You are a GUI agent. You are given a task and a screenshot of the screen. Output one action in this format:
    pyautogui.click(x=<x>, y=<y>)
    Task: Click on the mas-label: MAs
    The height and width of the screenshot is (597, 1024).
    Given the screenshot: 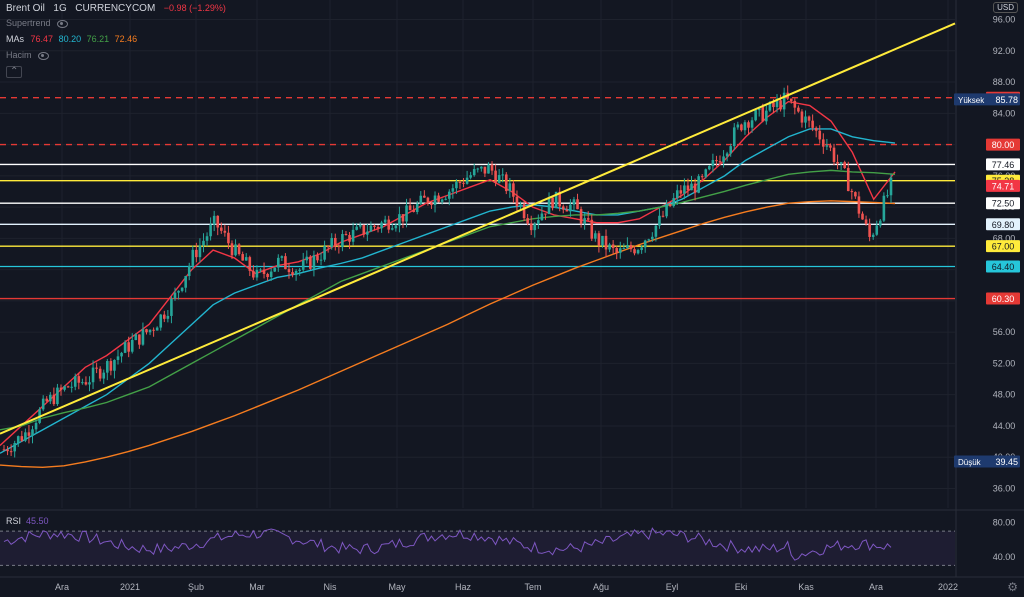 What is the action you would take?
    pyautogui.click(x=15, y=39)
    